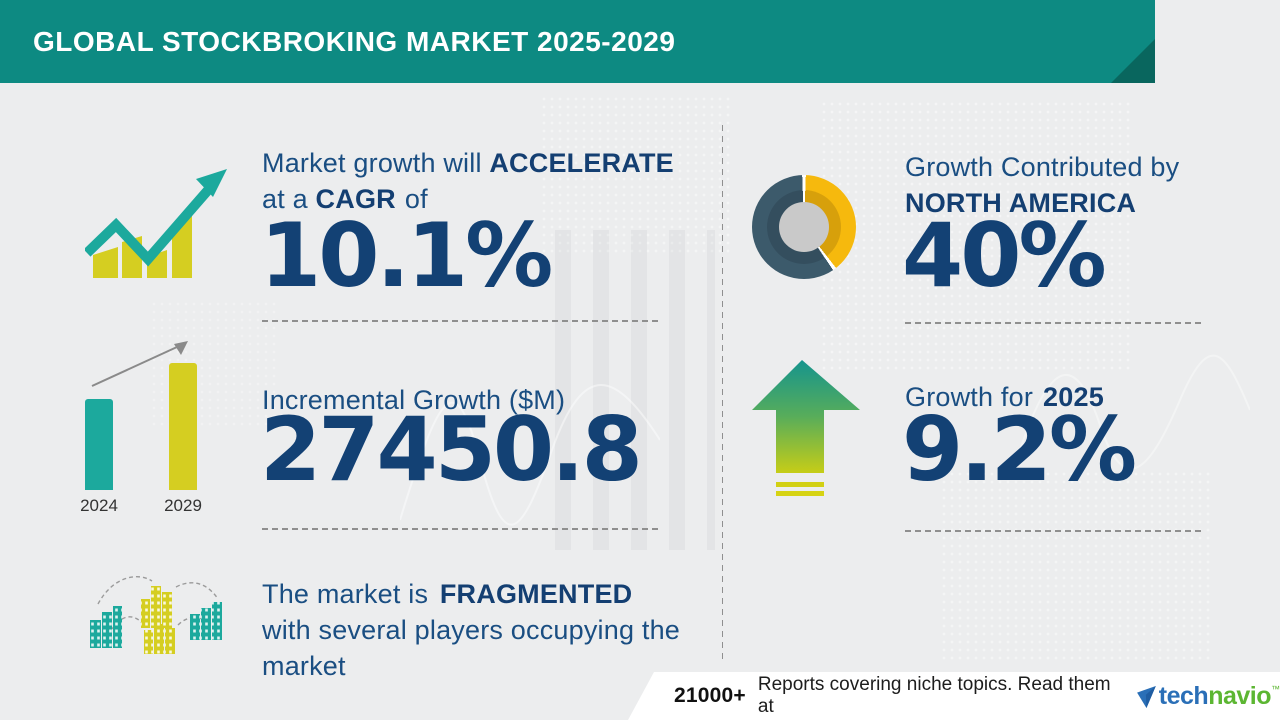  I want to click on yoy-value: 9.2%, so click(1019, 449).